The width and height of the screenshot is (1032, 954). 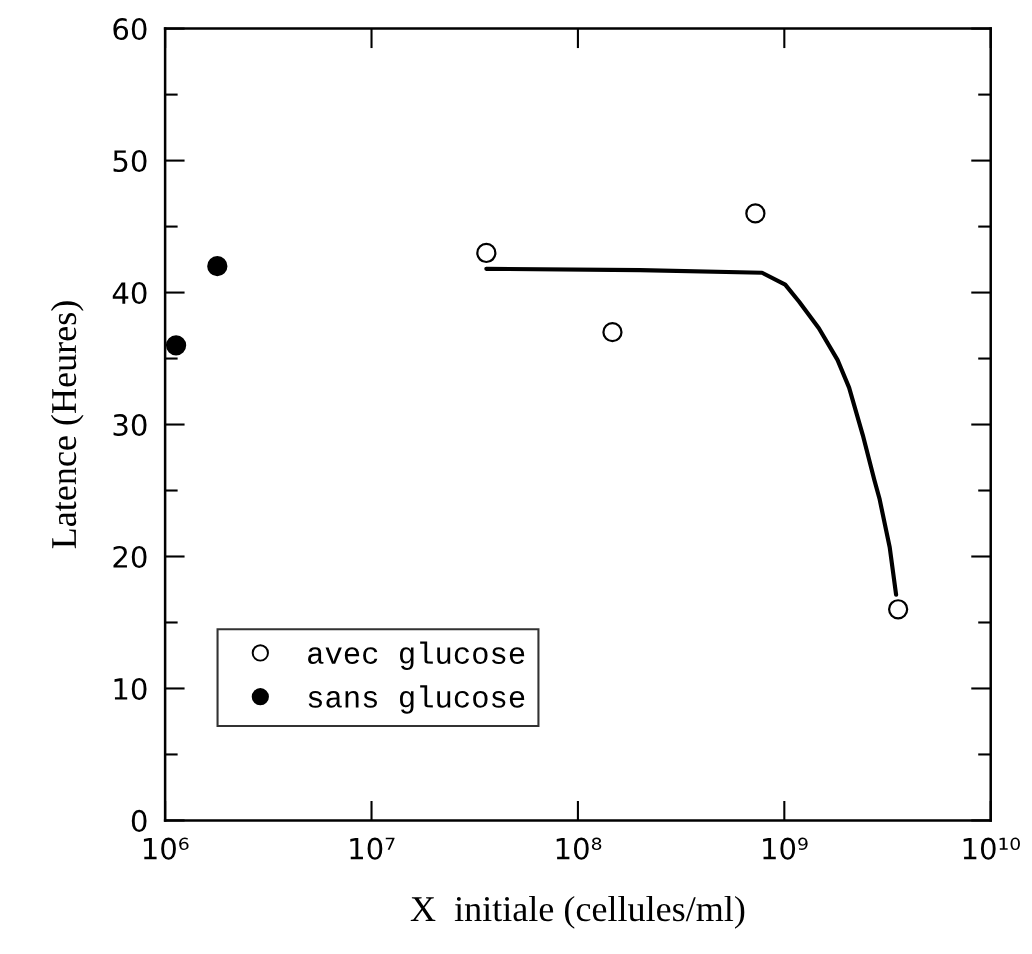 What do you see at coordinates (130, 688) in the screenshot?
I see `y-tick-label: 10` at bounding box center [130, 688].